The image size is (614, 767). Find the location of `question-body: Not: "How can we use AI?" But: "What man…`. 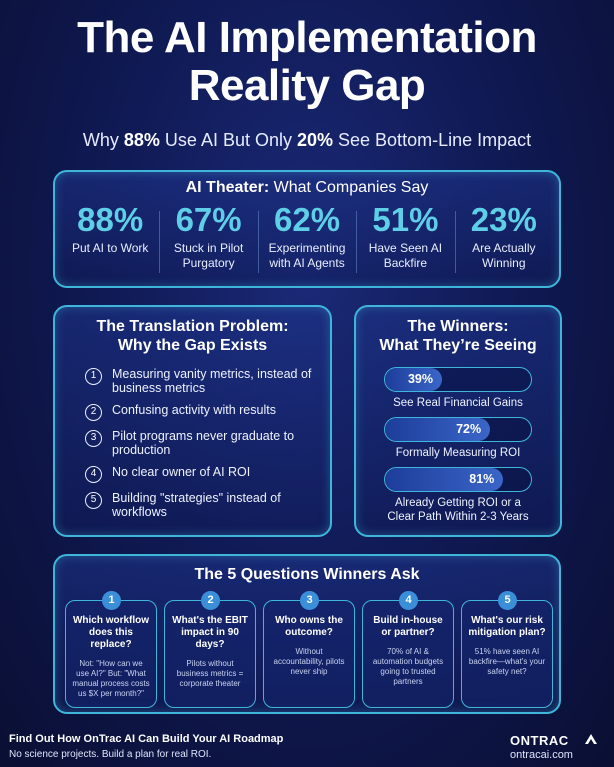

question-body: Not: "How can we use AI?" But: "What man… is located at coordinates (111, 678).